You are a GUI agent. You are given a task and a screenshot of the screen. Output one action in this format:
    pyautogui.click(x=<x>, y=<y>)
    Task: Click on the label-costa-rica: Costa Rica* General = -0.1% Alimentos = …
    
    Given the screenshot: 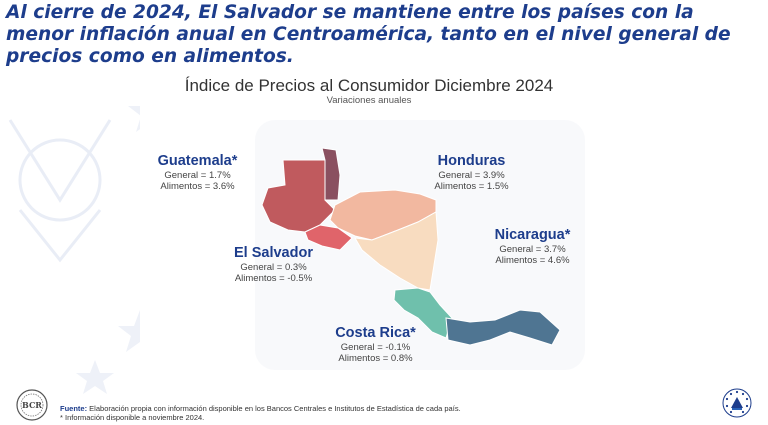 What is the action you would take?
    pyautogui.click(x=375, y=344)
    